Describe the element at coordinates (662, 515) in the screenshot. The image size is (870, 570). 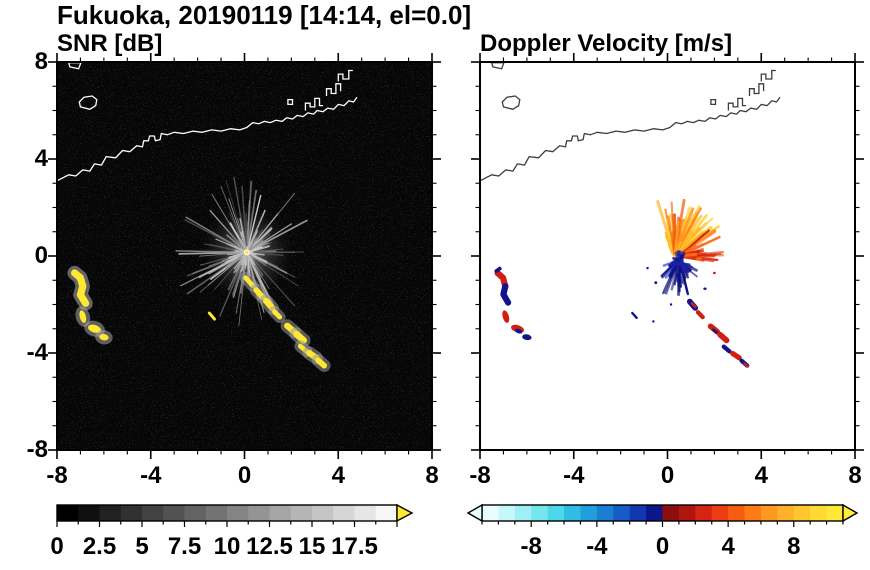
I see `doppler-colorbar` at that location.